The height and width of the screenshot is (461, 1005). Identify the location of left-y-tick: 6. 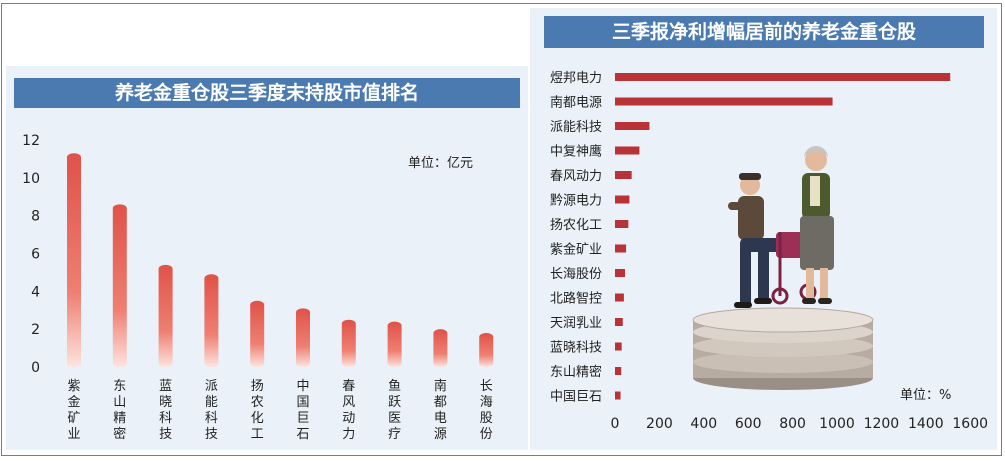
(35, 255).